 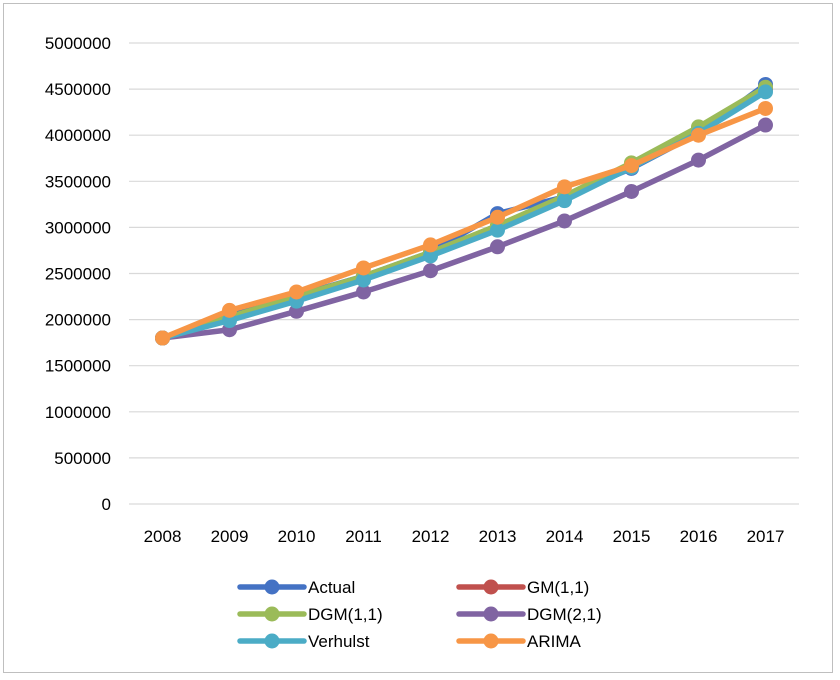 I want to click on x-tick-label: 2014, so click(x=565, y=536).